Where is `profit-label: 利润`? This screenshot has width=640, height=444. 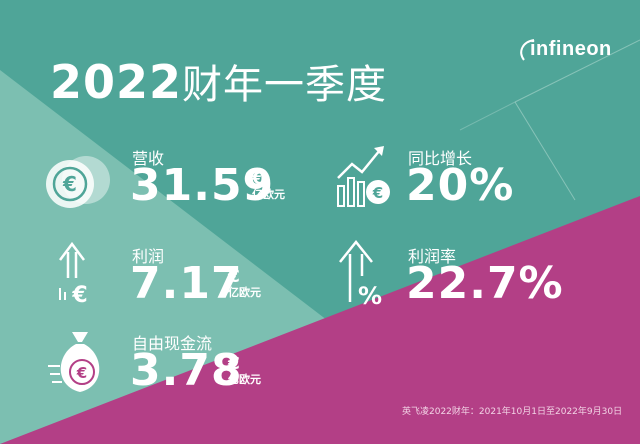 profit-label: 利润 is located at coordinates (148, 256).